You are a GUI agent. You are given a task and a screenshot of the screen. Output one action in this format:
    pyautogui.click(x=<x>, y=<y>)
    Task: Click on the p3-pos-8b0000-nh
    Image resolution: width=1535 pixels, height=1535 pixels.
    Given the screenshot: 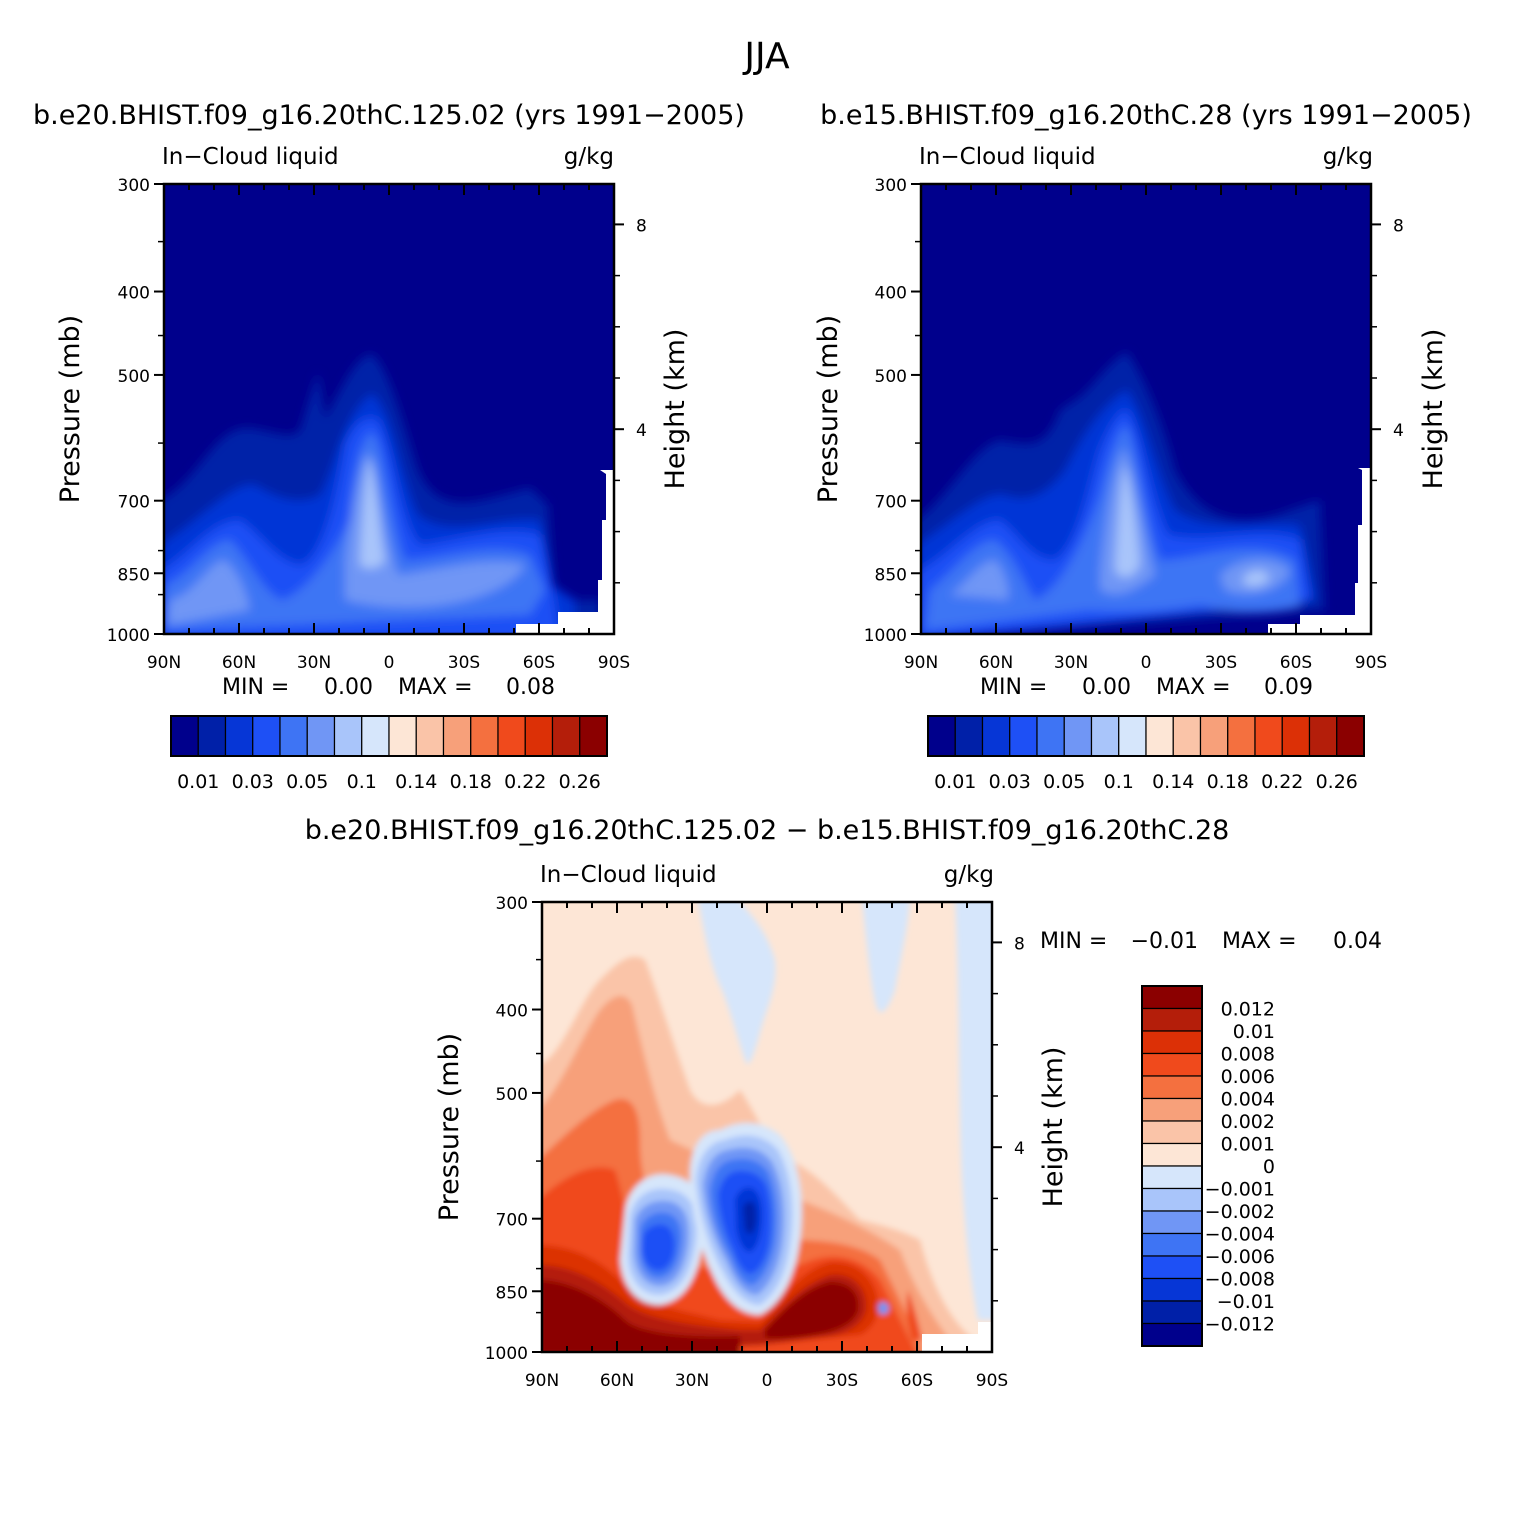 What is the action you would take?
    pyautogui.click(x=641, y=1316)
    